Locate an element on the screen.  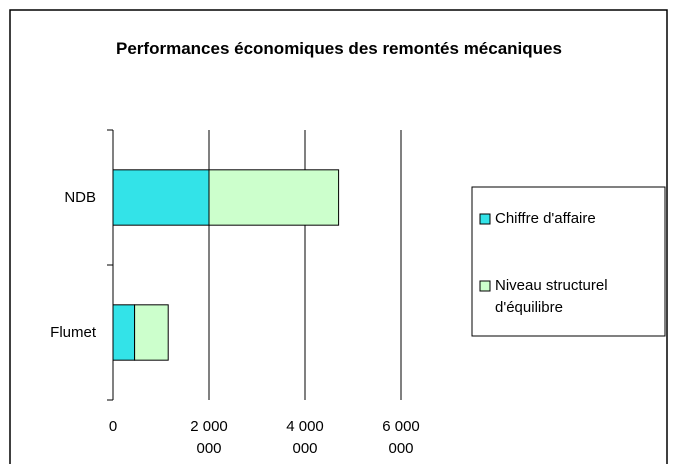
legend-label: Chiffre d'affaire is located at coordinates (545, 218).